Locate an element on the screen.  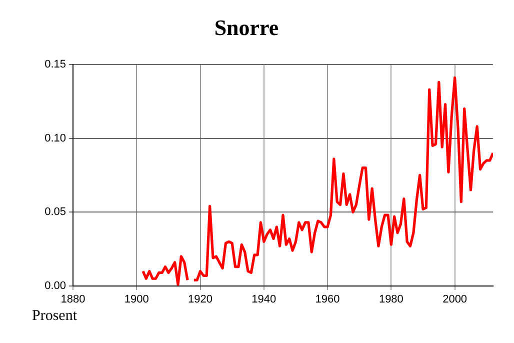
text: Prosent is located at coordinates (54, 316).